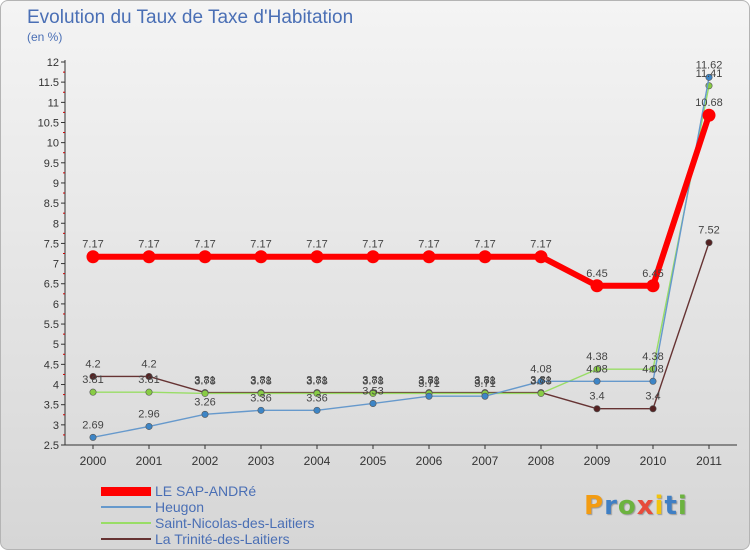 This screenshot has height=550, width=750. What do you see at coordinates (594, 506) in the screenshot?
I see `logo-letter: P` at bounding box center [594, 506].